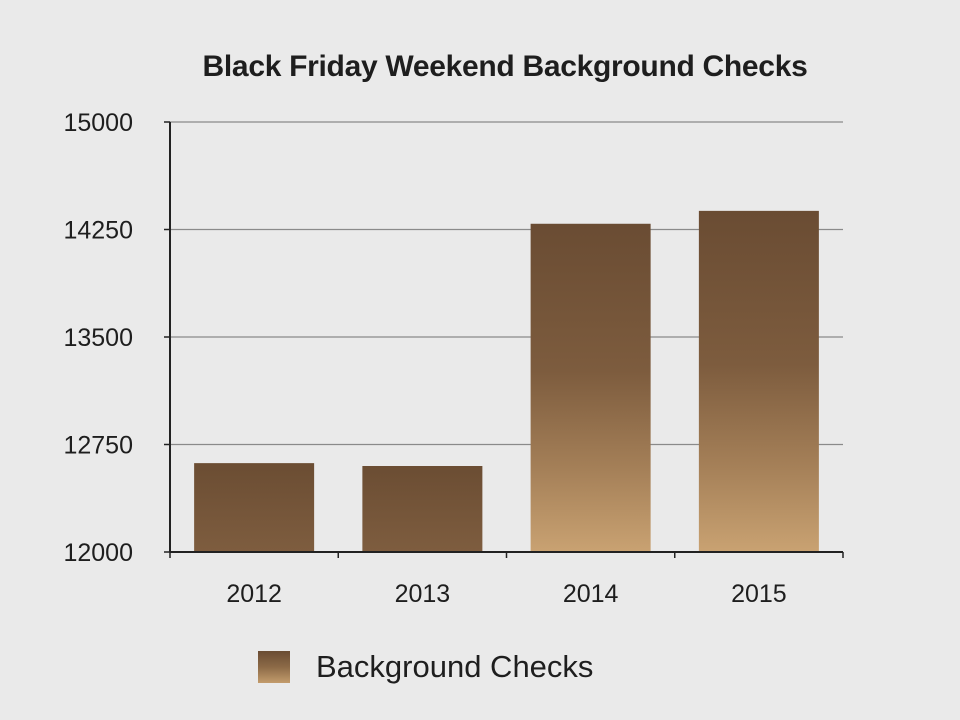 Image resolution: width=960 pixels, height=720 pixels. I want to click on legend-label: Background Checks, so click(455, 666).